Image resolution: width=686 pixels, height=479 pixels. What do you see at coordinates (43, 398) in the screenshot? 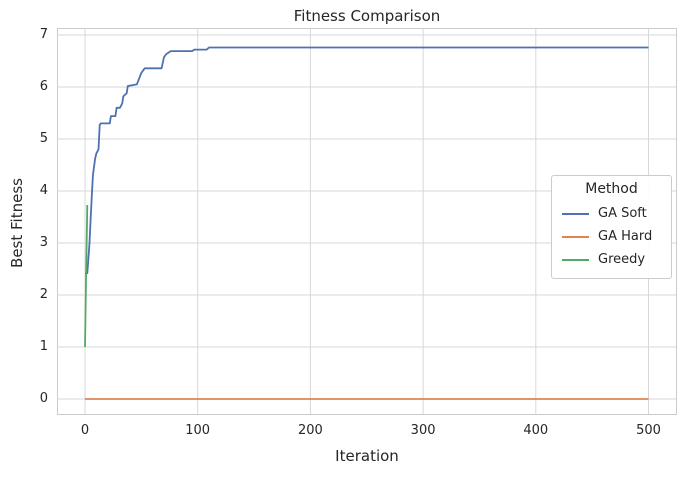
I see `y-tick-label-0: 0` at bounding box center [43, 398].